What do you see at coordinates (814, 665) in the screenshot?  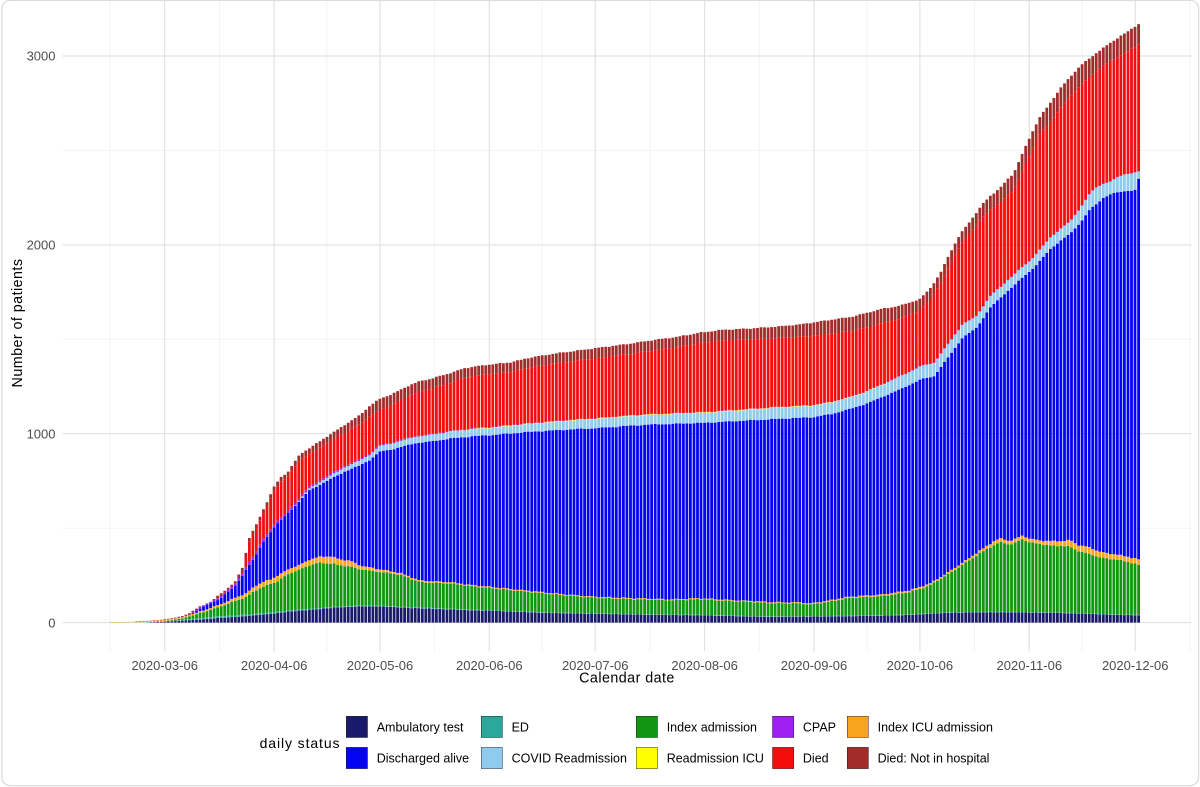 I see `svg-text: 2020-09-06` at bounding box center [814, 665].